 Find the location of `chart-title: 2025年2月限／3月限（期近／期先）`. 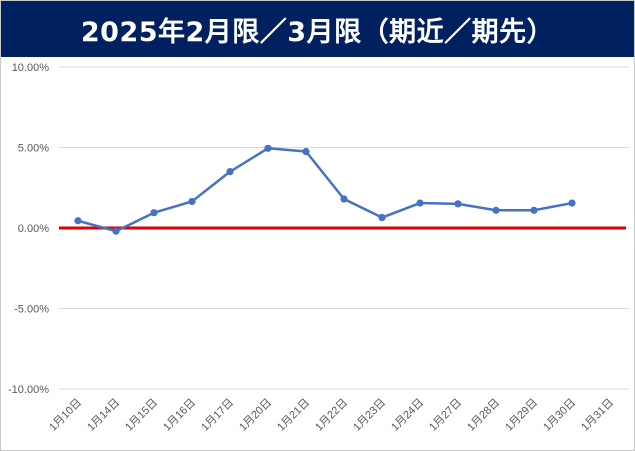

chart-title: 2025年2月限／3月限（期近／期先） is located at coordinates (317, 29).